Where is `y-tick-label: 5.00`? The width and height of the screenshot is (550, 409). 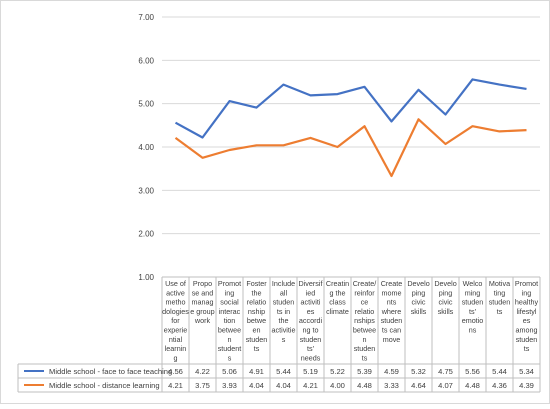 y-tick-label: 5.00 is located at coordinates (146, 104).